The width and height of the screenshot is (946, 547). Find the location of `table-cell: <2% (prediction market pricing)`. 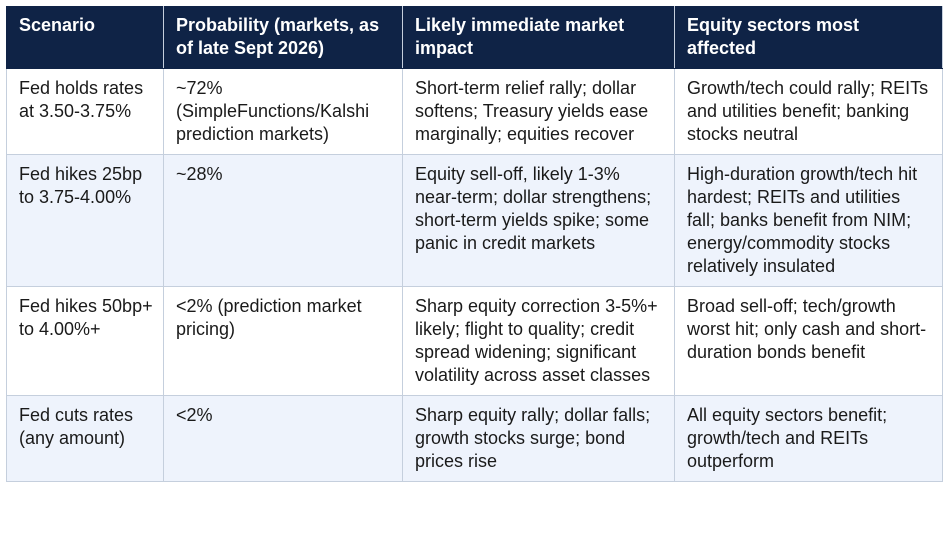

table-cell: <2% (prediction market pricing) is located at coordinates (283, 341).